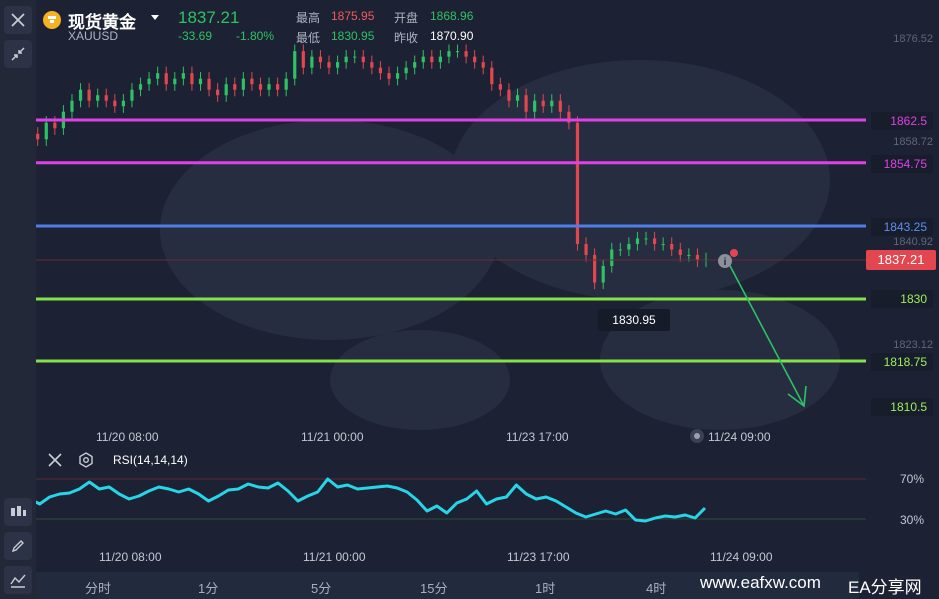 Image resolution: width=939 pixels, height=599 pixels. I want to click on last-price: 1837.21, so click(209, 17).